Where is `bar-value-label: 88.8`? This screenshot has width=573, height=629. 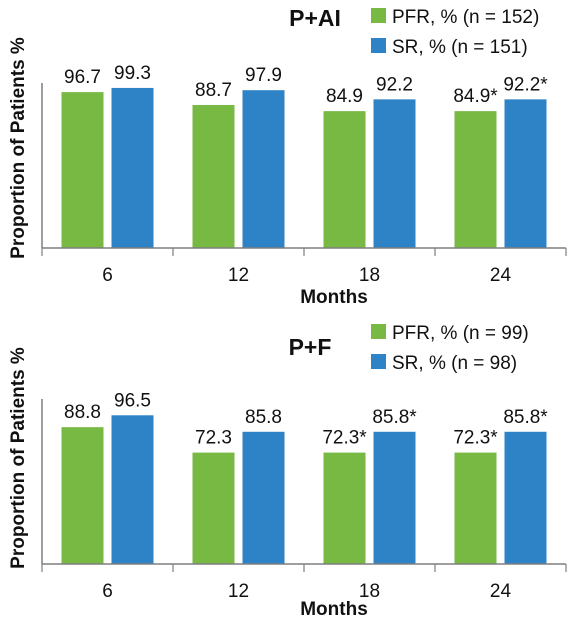 bar-value-label: 88.8 is located at coordinates (82, 412).